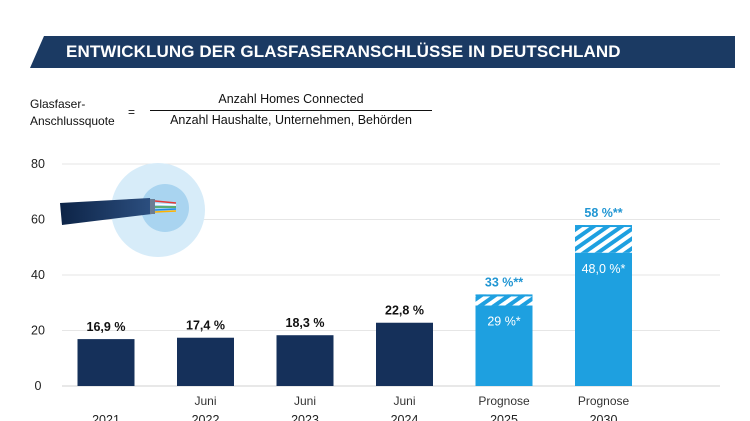 The image size is (750, 421). I want to click on formula-lhs: Glasfaser- Anschlussquote, so click(72, 113).